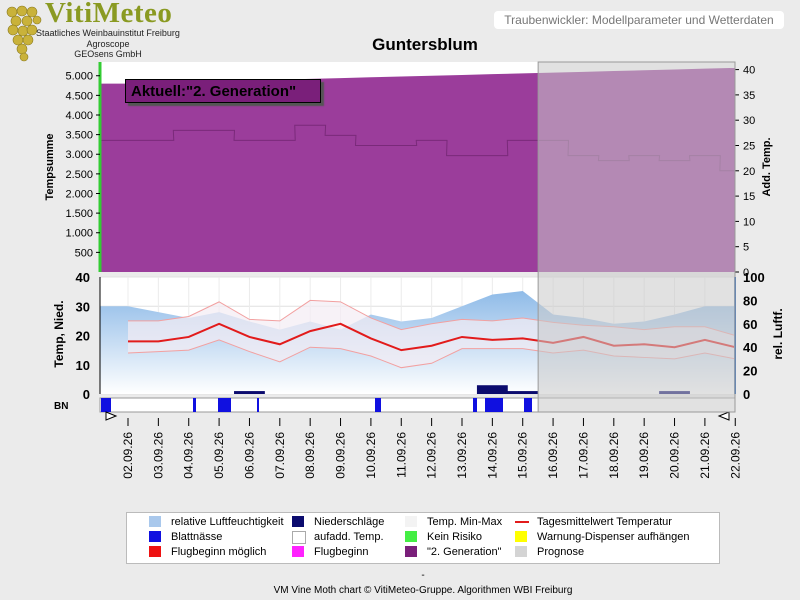 The image size is (800, 600). I want to click on xtick-label: 15.09.26, so click(523, 455).